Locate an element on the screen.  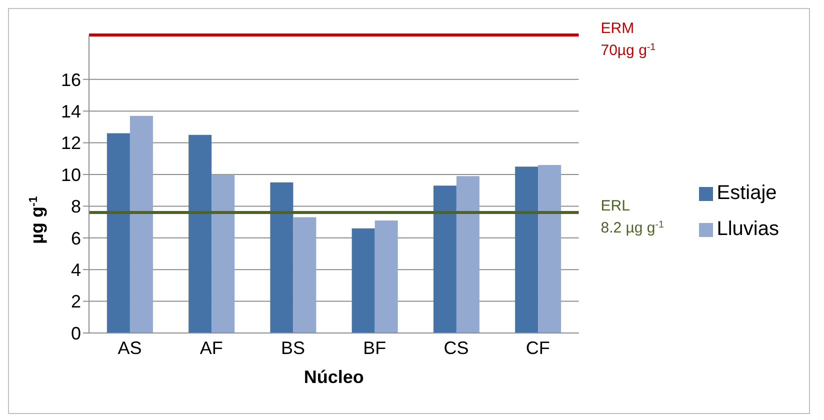
y-tick-label: 2 is located at coordinates (75, 302).